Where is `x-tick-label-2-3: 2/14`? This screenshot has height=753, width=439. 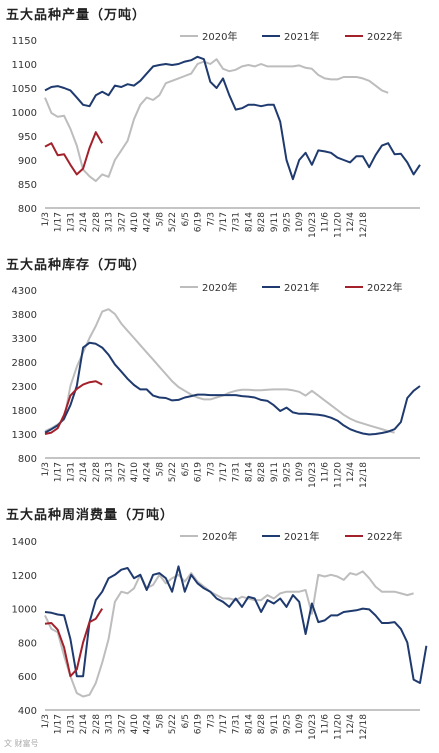 x-tick-label-2-3: 2/14 is located at coordinates (84, 724).